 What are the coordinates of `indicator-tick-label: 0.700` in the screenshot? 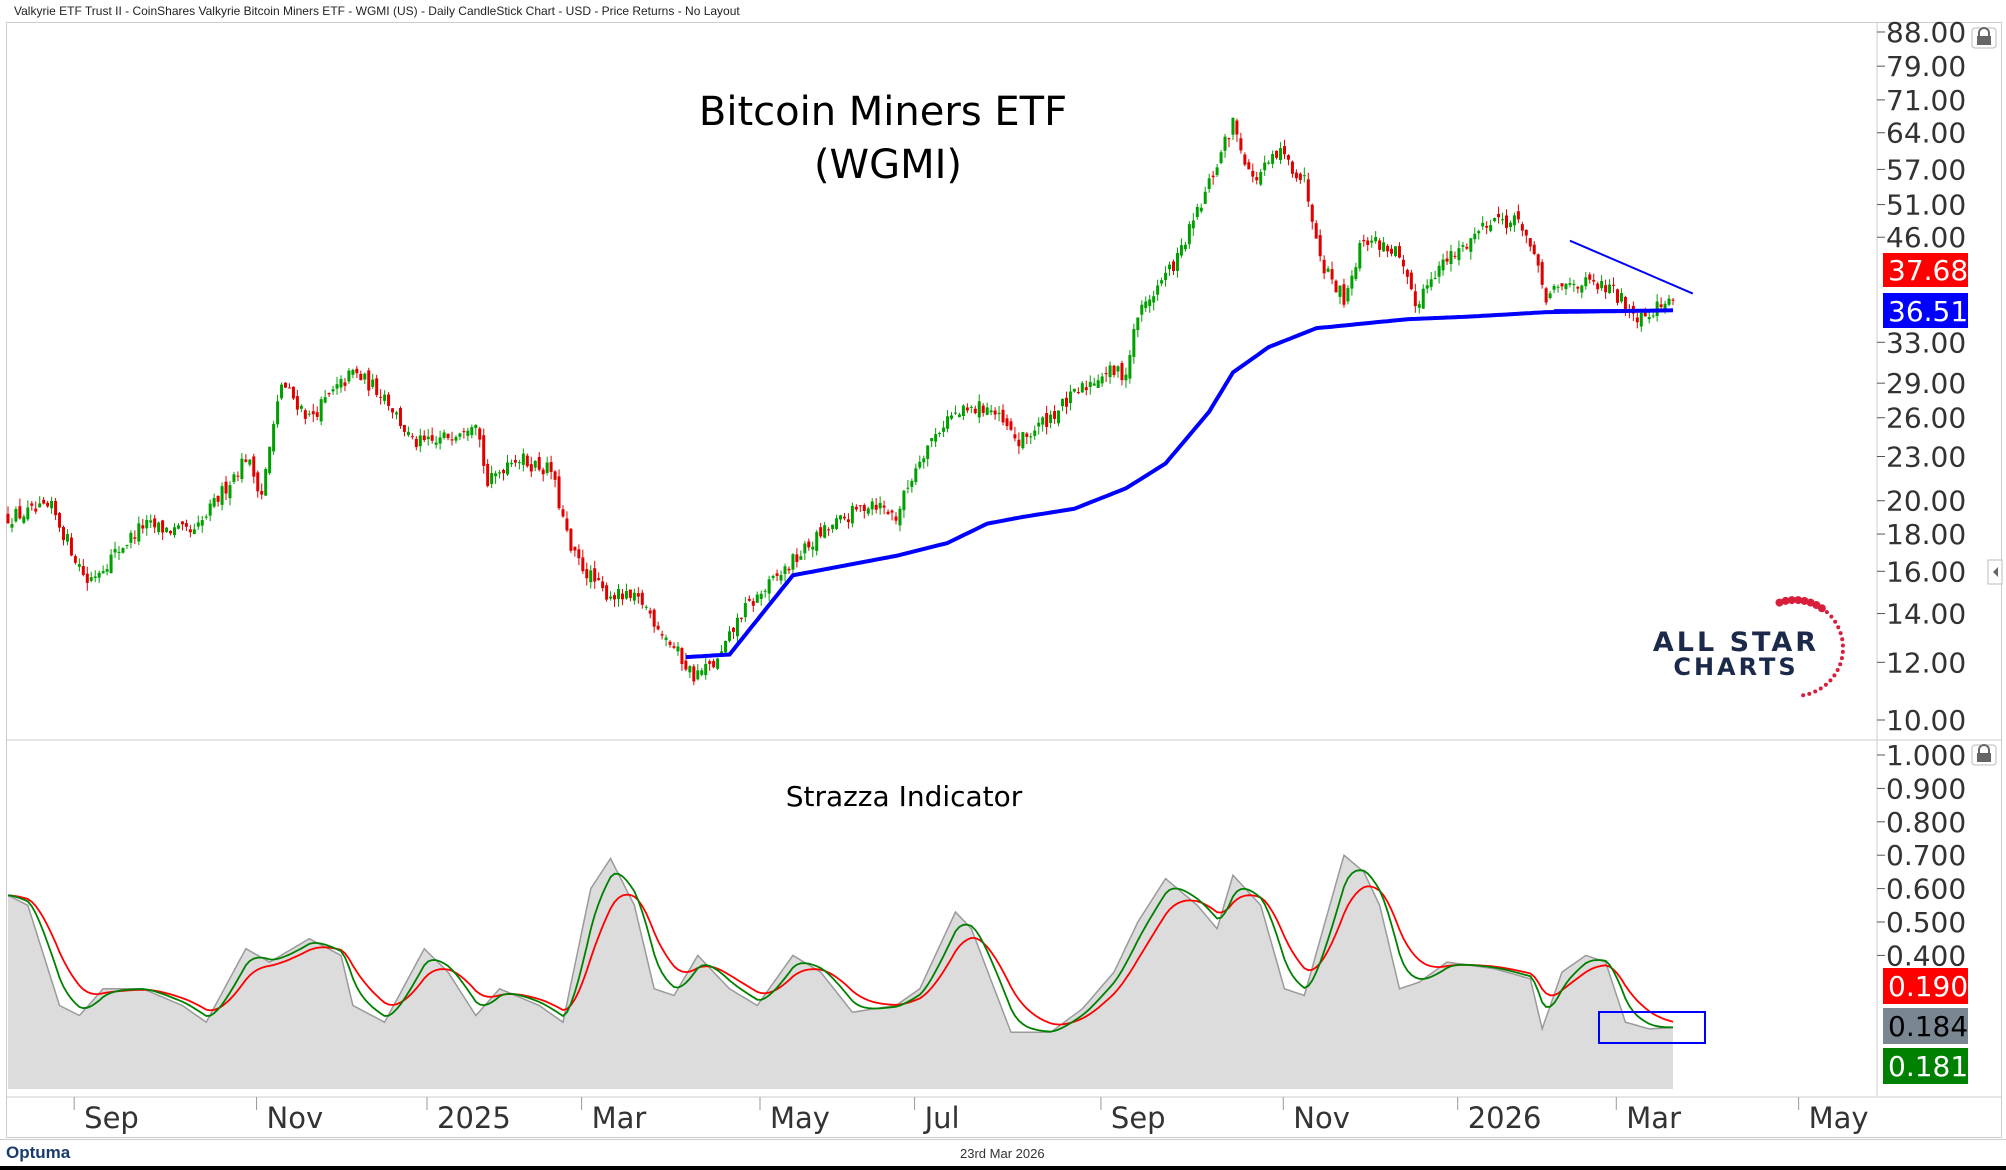 It's located at (1926, 855).